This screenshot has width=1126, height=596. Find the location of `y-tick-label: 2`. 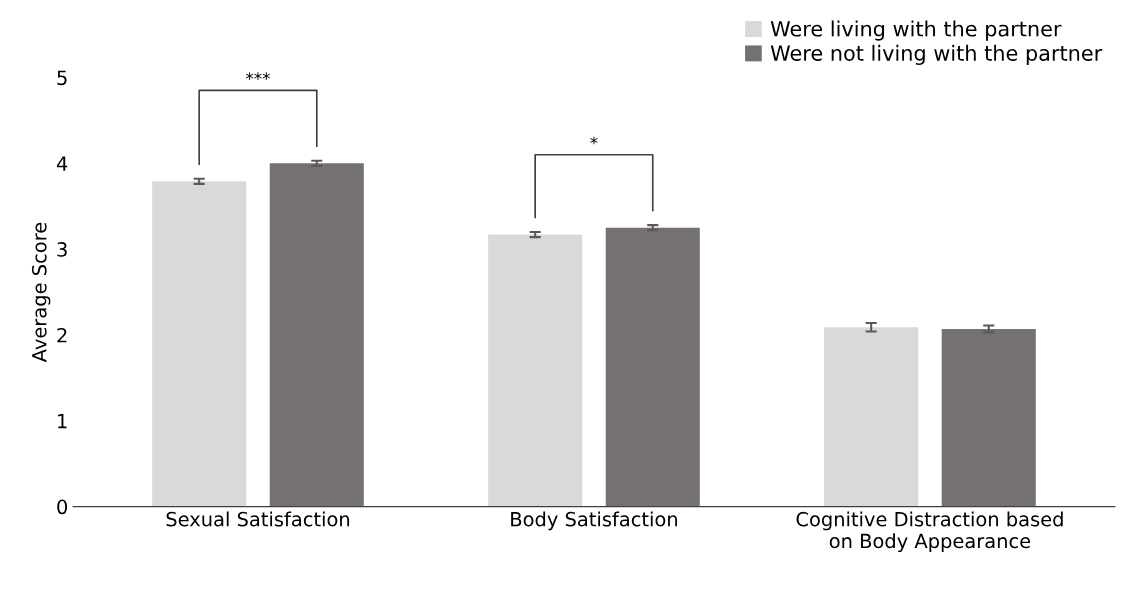

y-tick-label: 2 is located at coordinates (62, 335).